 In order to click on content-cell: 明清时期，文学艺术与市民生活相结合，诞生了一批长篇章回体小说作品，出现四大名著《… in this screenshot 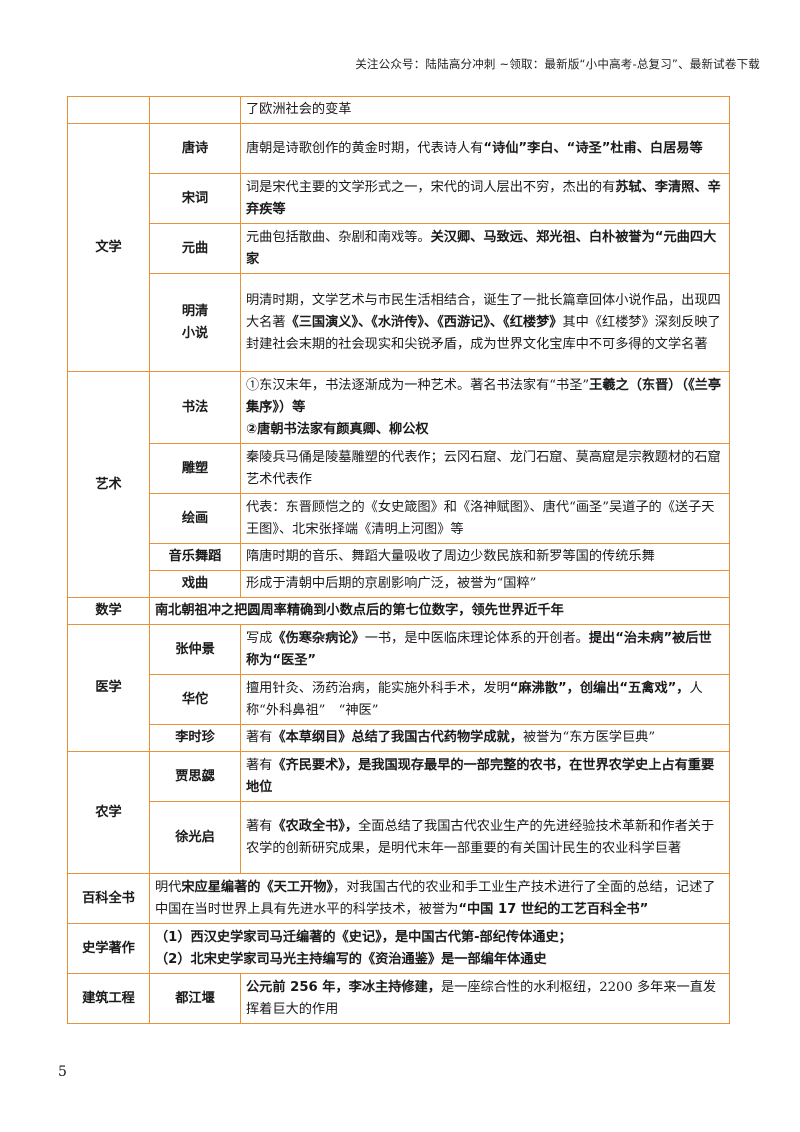, I will do `click(485, 322)`.